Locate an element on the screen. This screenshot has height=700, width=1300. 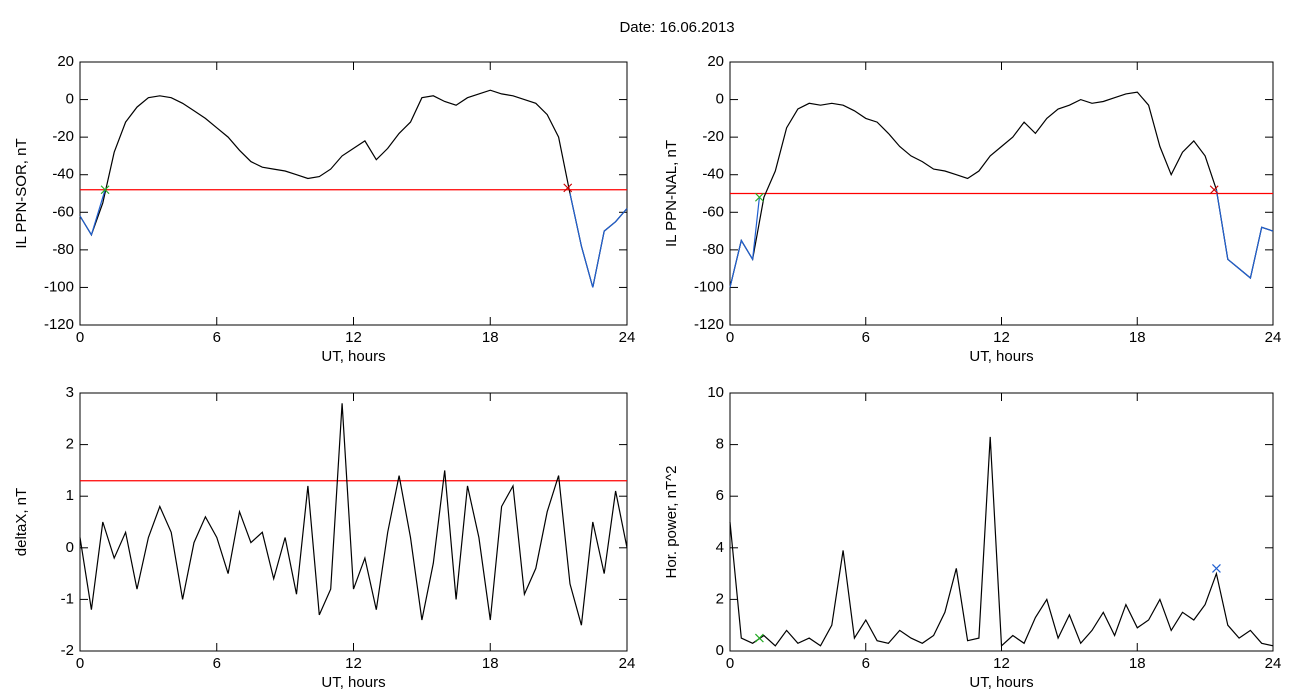
y-axis-label: IL PPN-NAL, nT is located at coordinates (671, 193).